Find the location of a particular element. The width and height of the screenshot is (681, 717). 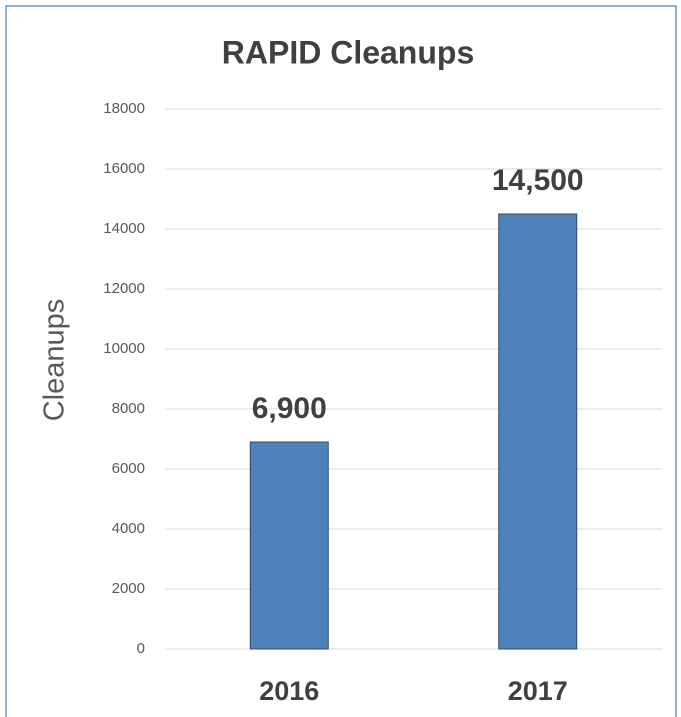

data-label: 6,900 is located at coordinates (289, 408).